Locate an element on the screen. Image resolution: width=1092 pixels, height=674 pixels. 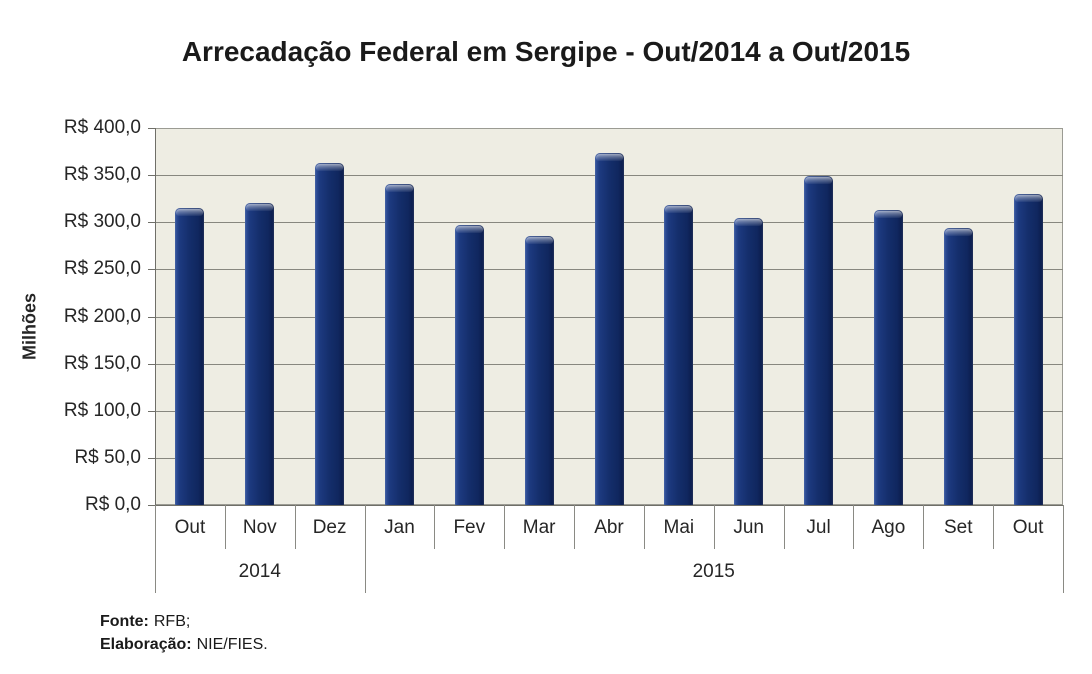
x-month-label: Mai is located at coordinates (679, 527).